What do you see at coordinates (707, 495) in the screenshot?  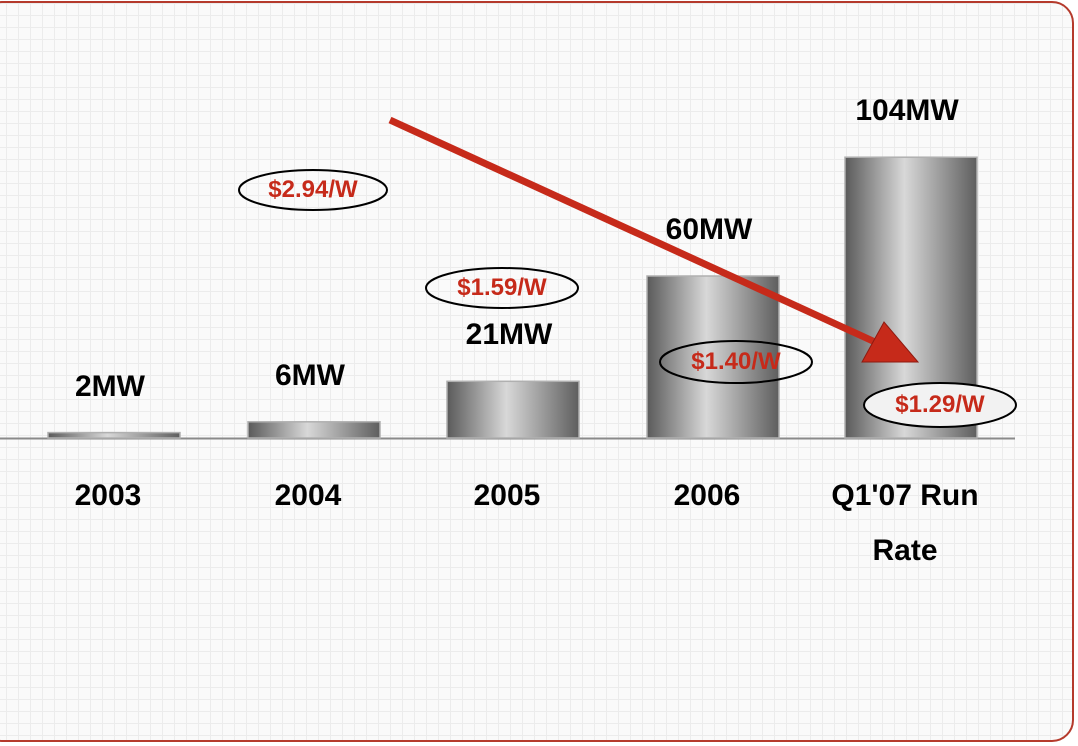 I see `x-tick-label: 2006` at bounding box center [707, 495].